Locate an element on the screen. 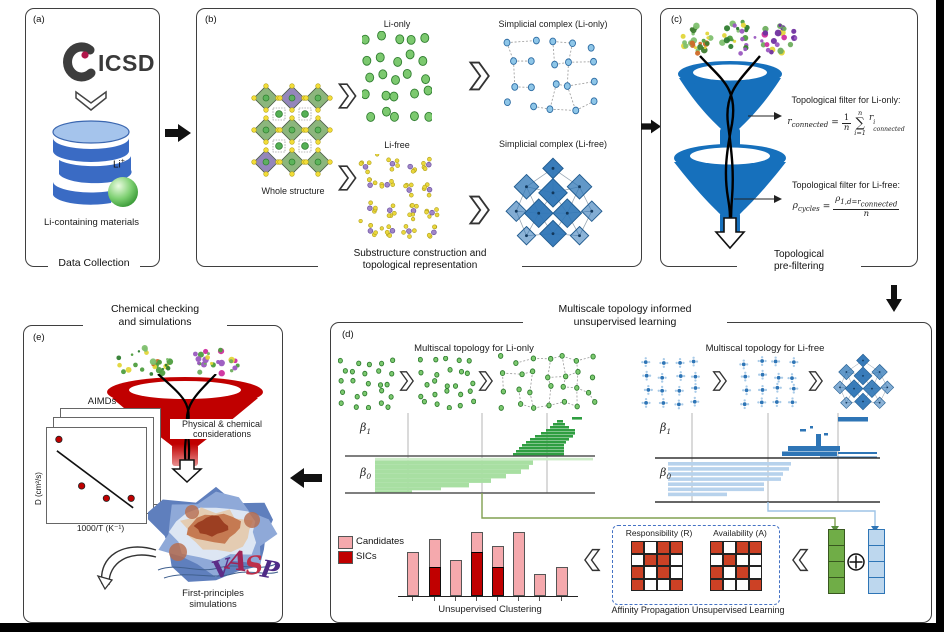  panel-a-tag: (a) is located at coordinates (39, 19).